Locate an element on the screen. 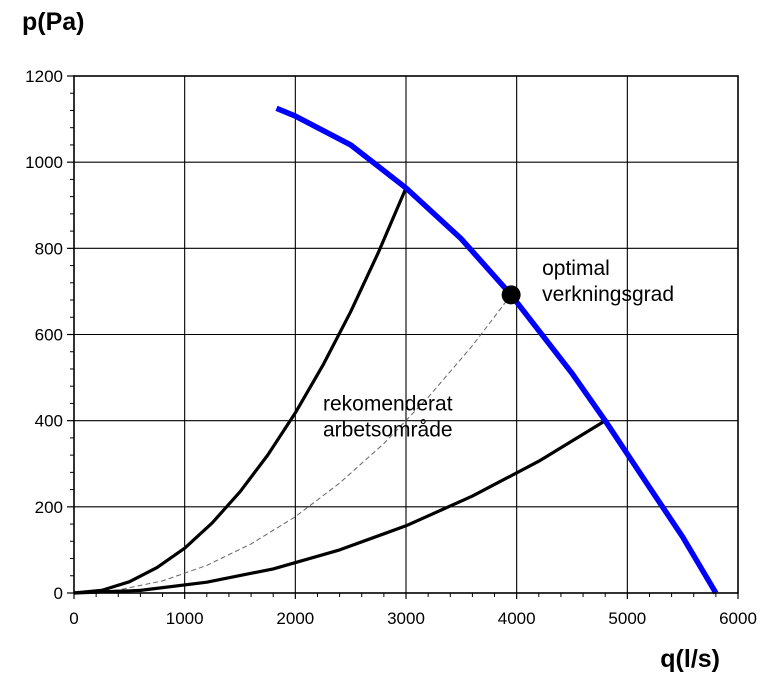 The height and width of the screenshot is (690, 768). y-tick-label: 800 is located at coordinates (49, 248).